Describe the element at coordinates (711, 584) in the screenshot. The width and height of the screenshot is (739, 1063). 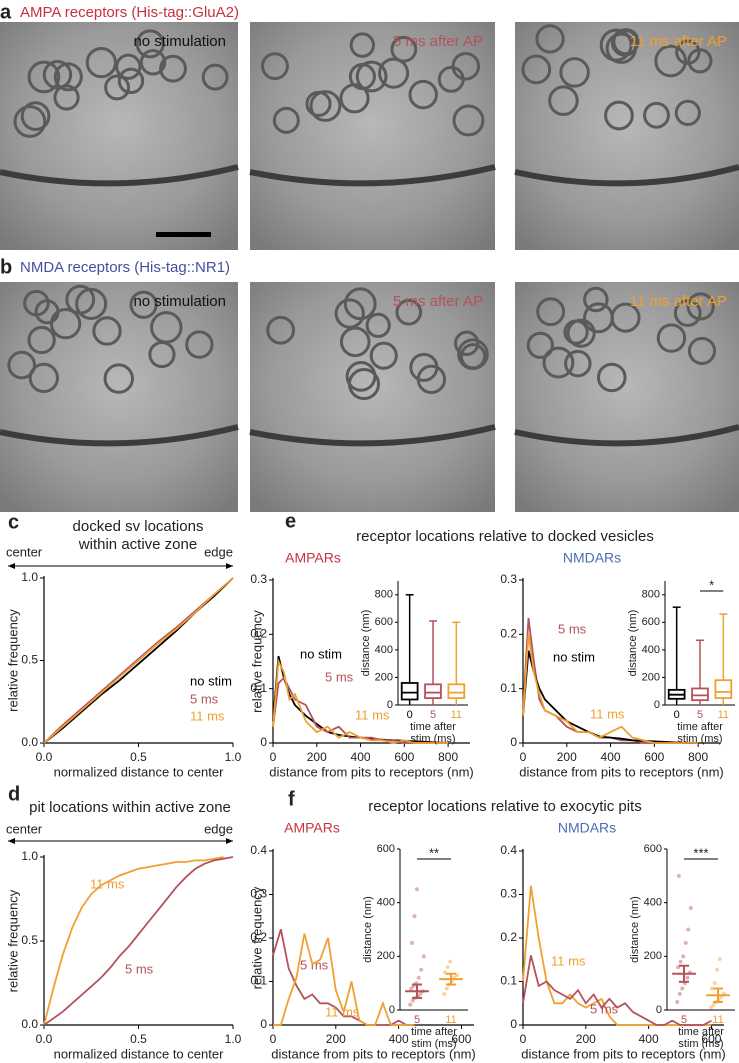
I see `significance: *` at that location.